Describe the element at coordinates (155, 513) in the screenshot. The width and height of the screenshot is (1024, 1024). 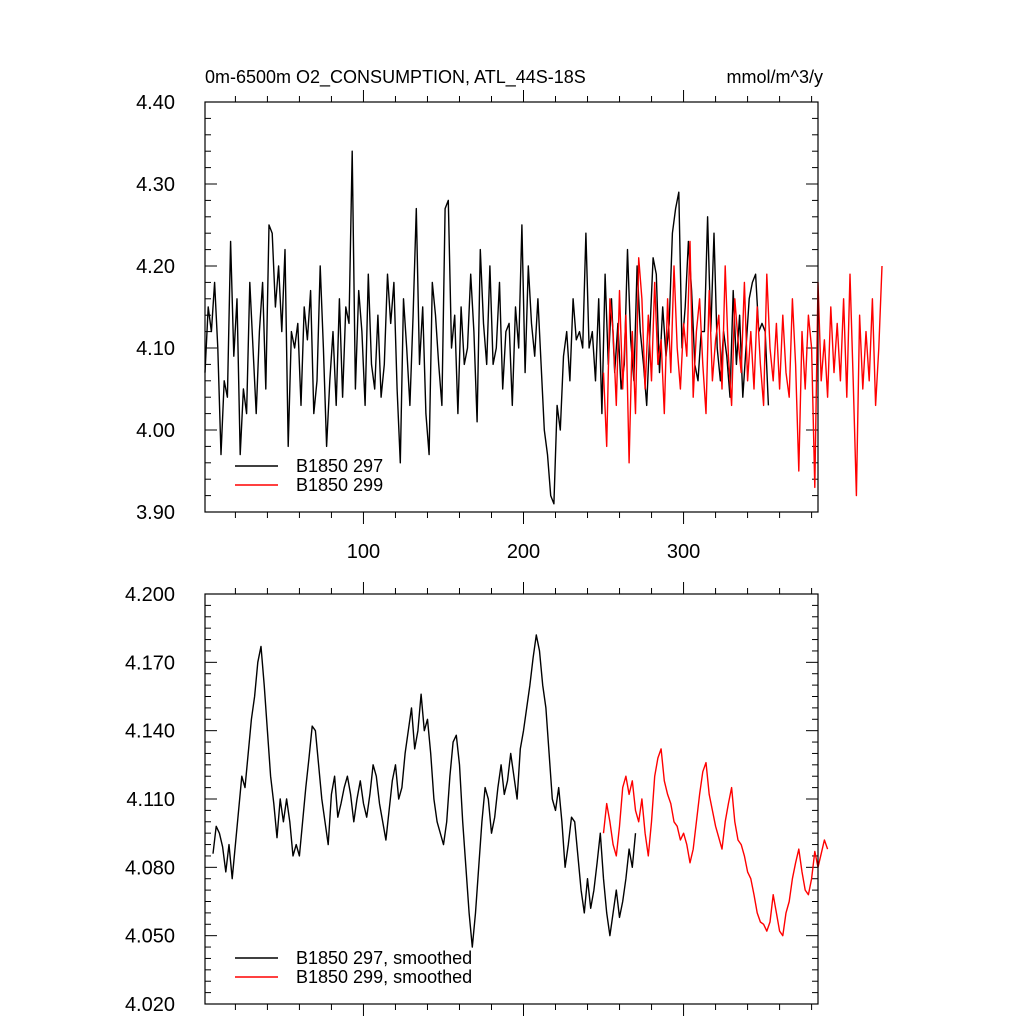
I see `y-tick-label: 3.90` at that location.